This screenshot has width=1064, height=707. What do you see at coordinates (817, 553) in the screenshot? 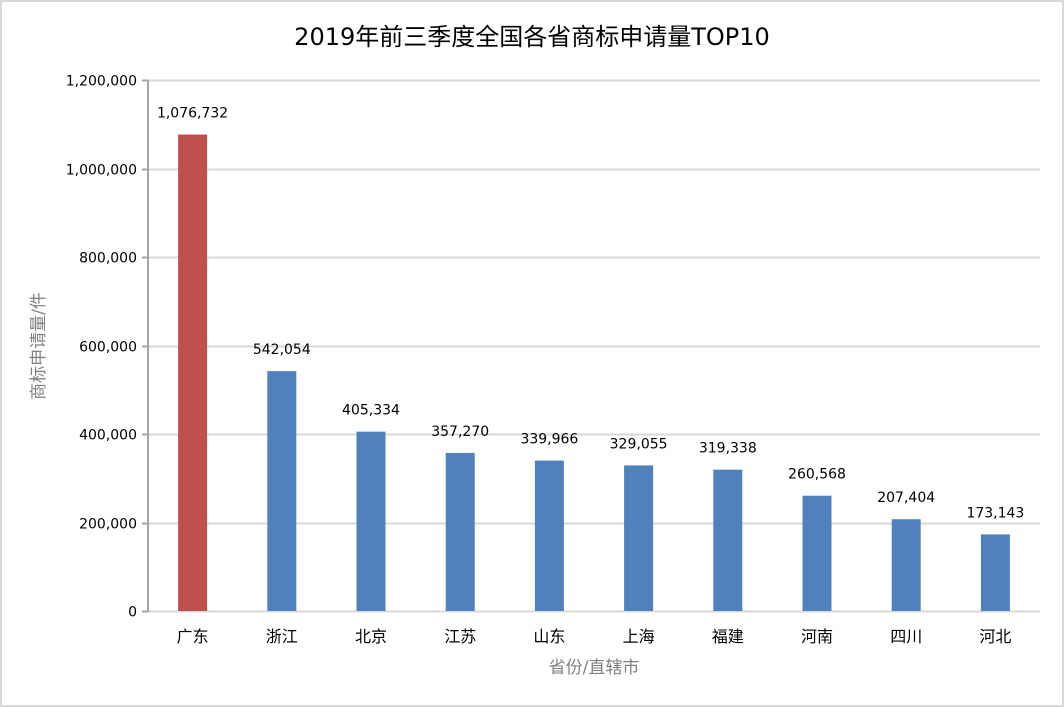
I see `bar-河南` at bounding box center [817, 553].